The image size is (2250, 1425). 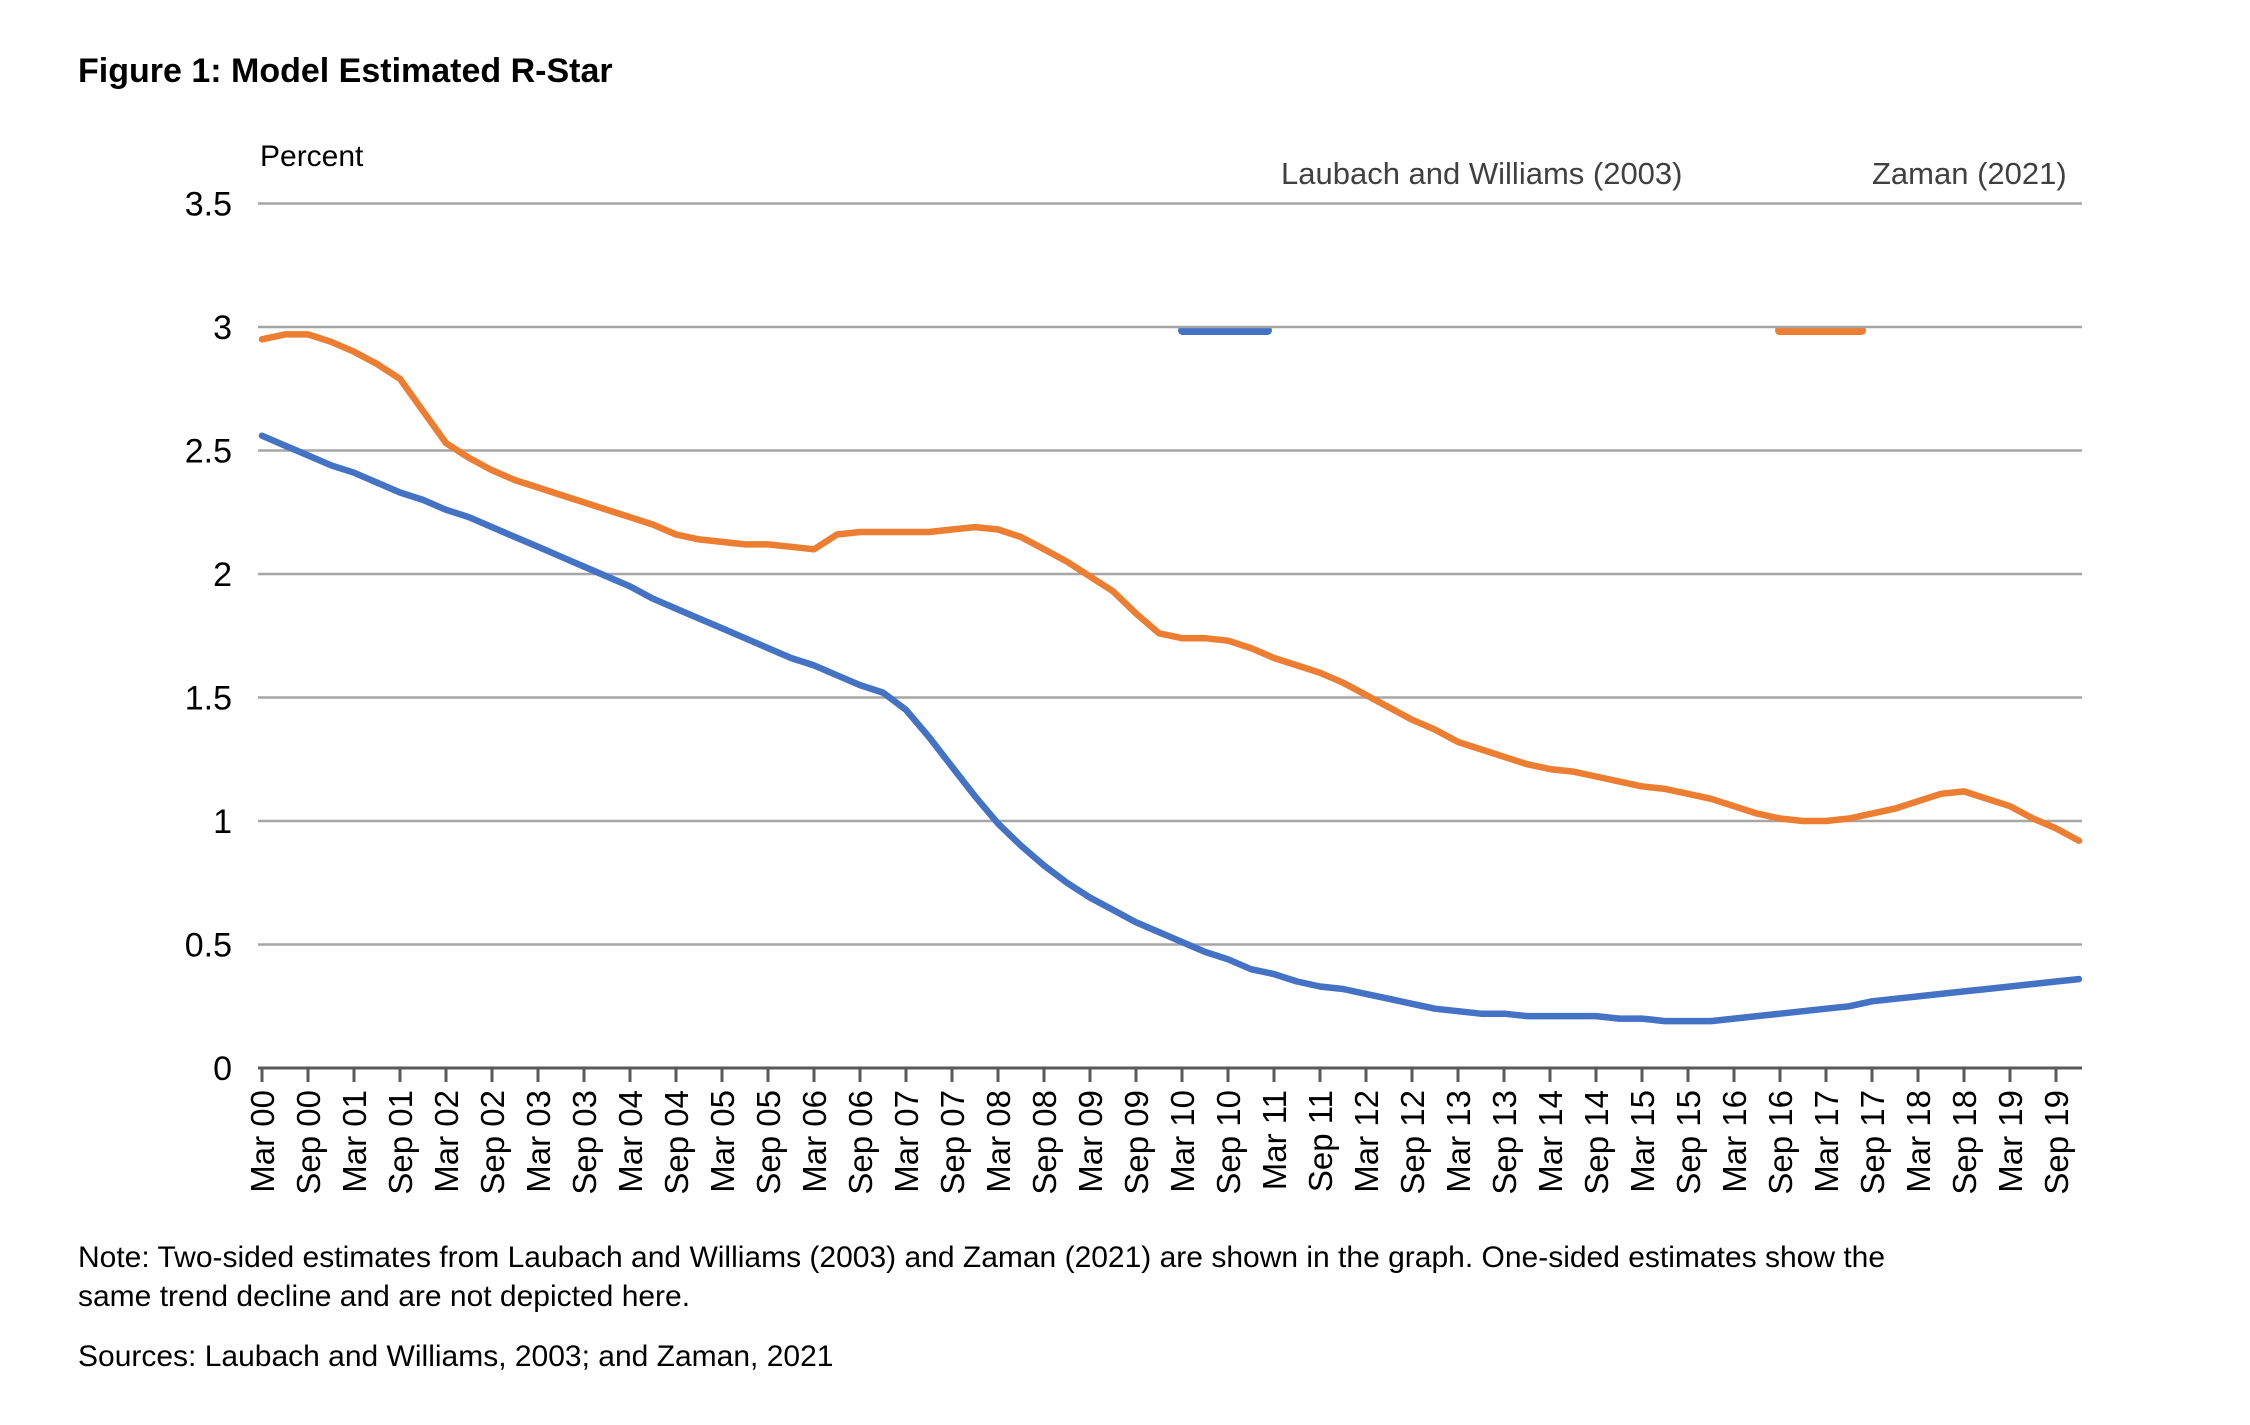 I want to click on y-tick-label: 0, so click(x=222, y=1069).